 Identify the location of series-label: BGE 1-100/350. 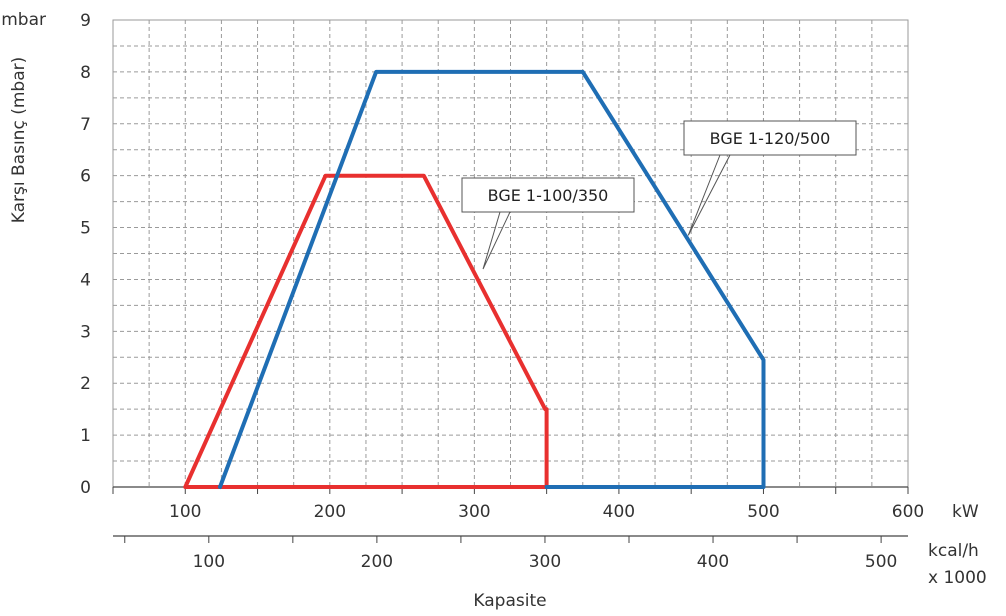
(548, 195).